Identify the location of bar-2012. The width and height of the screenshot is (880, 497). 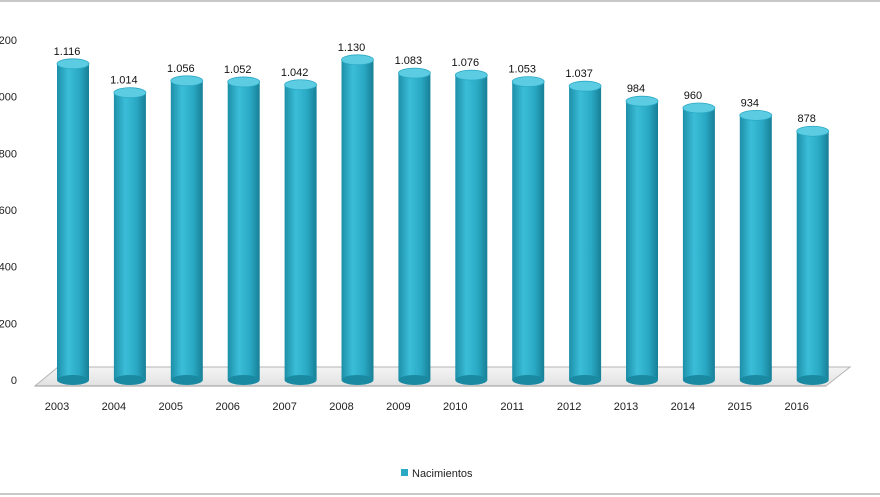
(585, 232).